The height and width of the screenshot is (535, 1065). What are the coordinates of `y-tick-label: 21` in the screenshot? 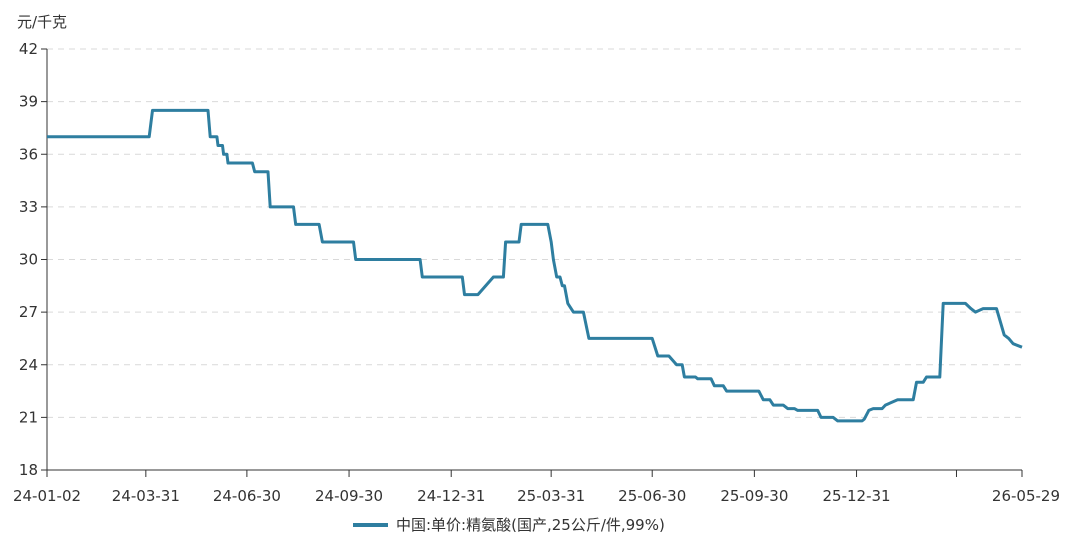 It's located at (28, 417).